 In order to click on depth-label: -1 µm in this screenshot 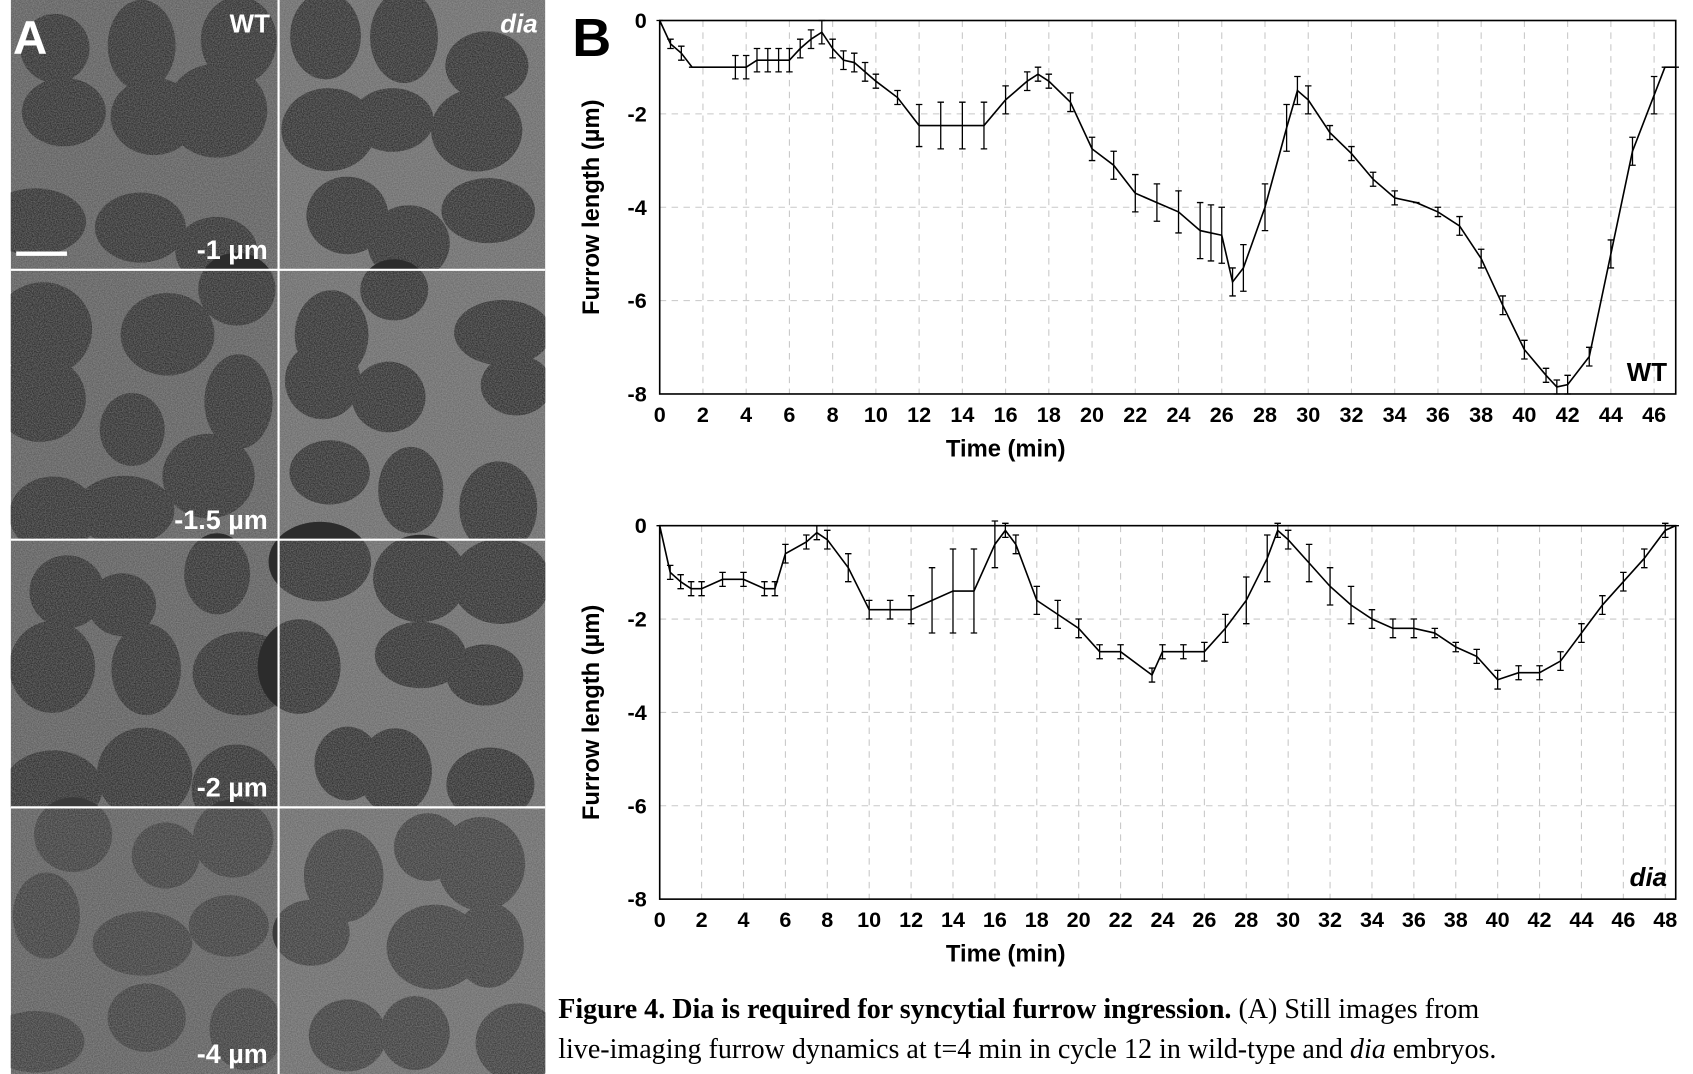, I will do `click(232, 250)`.